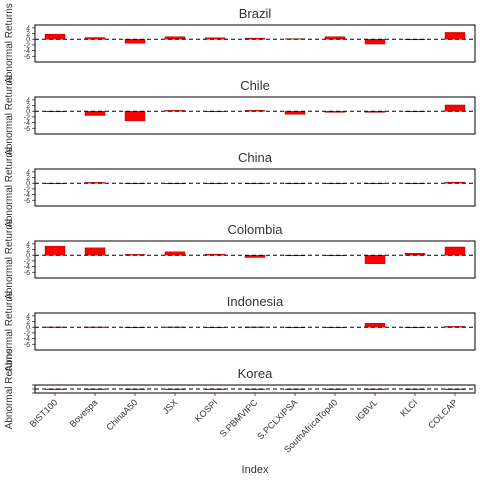 The image size is (480, 480). What do you see at coordinates (408, 407) in the screenshot?
I see `x-tick-label: KLCI` at bounding box center [408, 407].